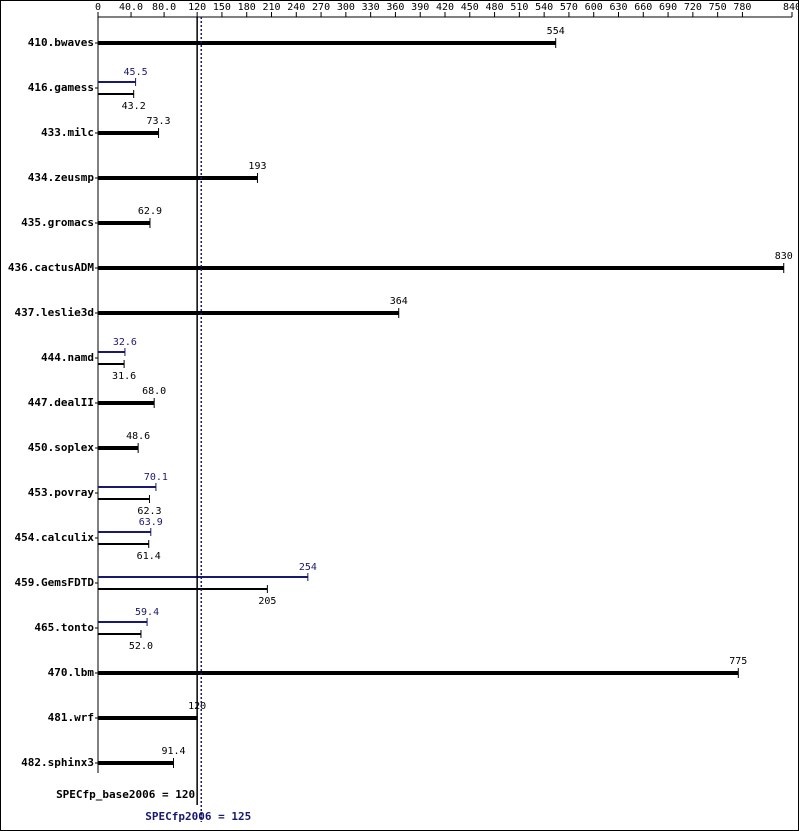  What do you see at coordinates (141, 646) in the screenshot?
I see `base-value-label: 52.0` at bounding box center [141, 646].